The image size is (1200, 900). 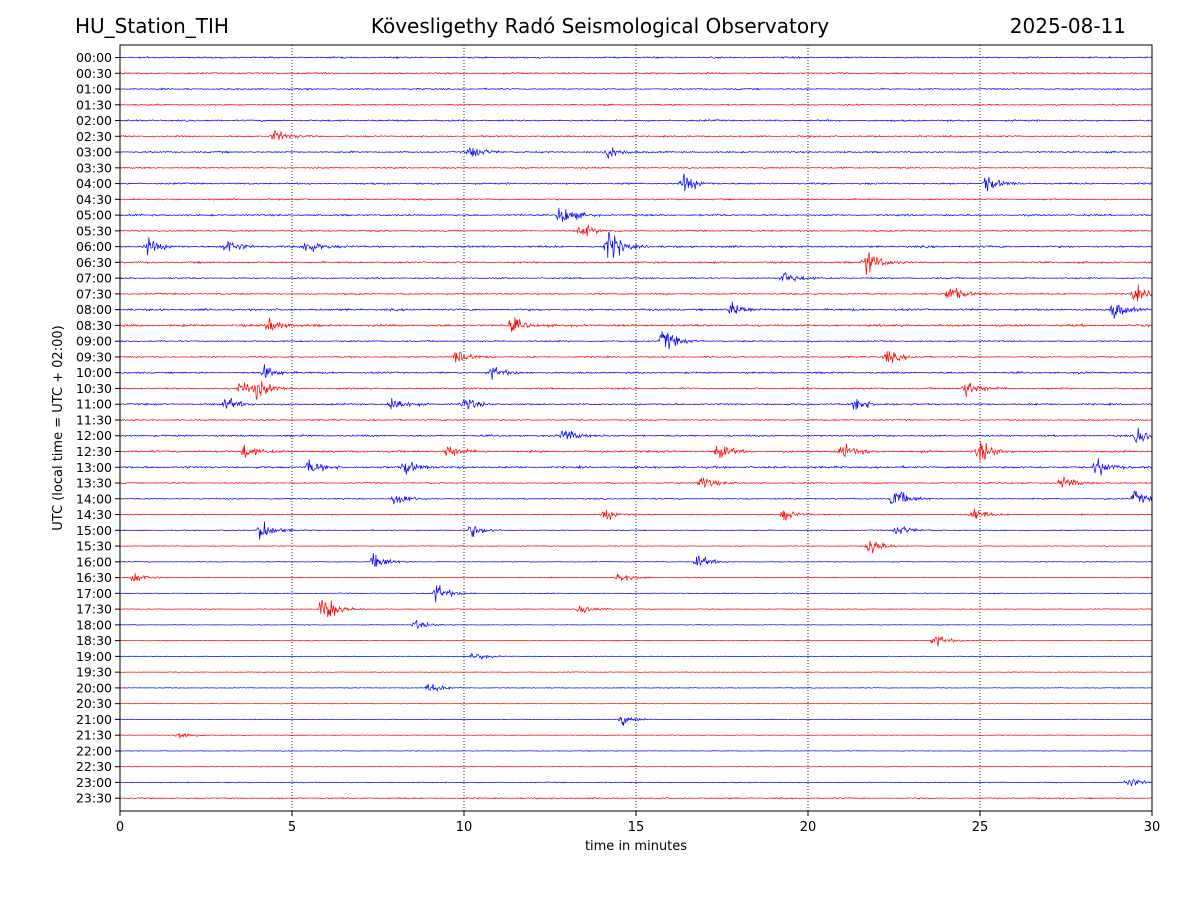 What do you see at coordinates (94, 530) in the screenshot?
I see `y-tick-label: 15:00` at bounding box center [94, 530].